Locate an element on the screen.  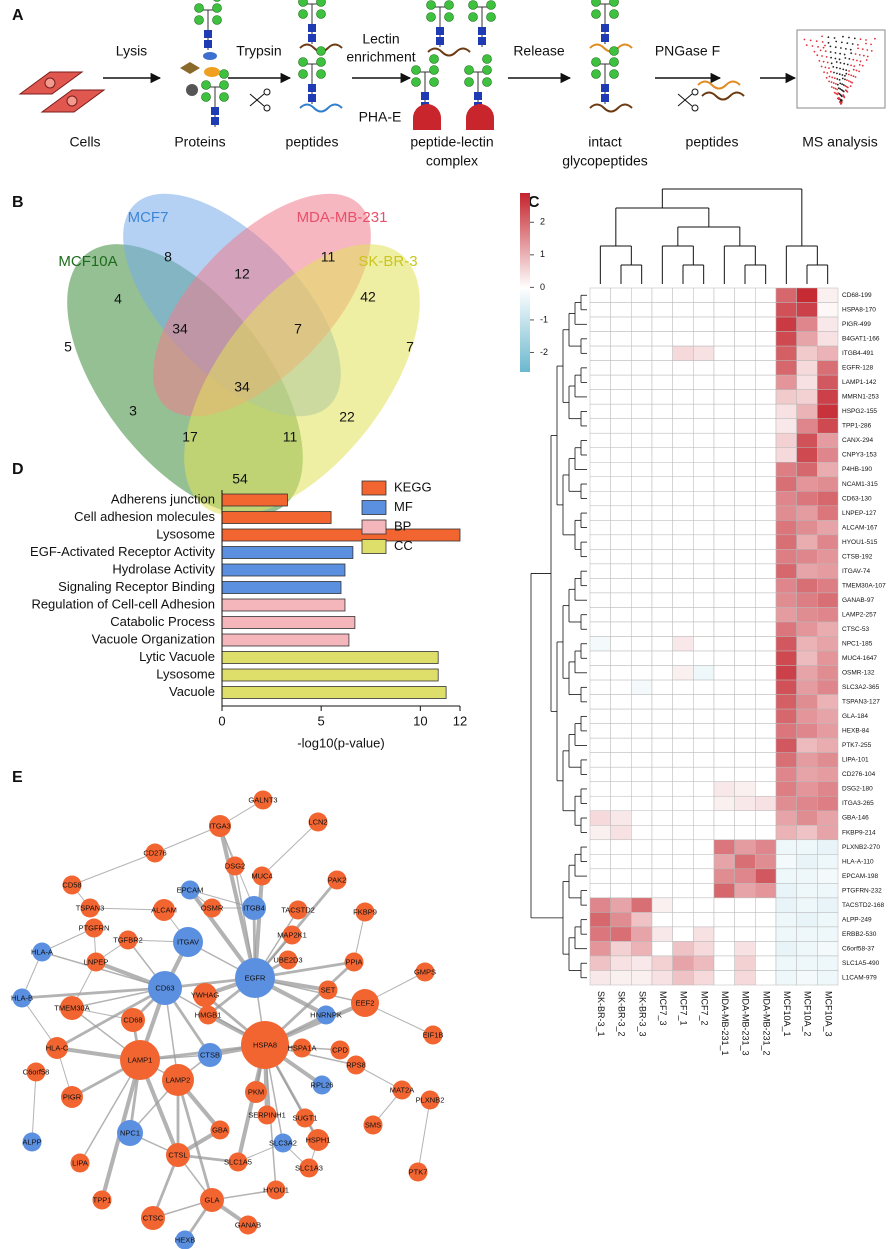
network-node-label: SMS is located at coordinates (373, 1124).